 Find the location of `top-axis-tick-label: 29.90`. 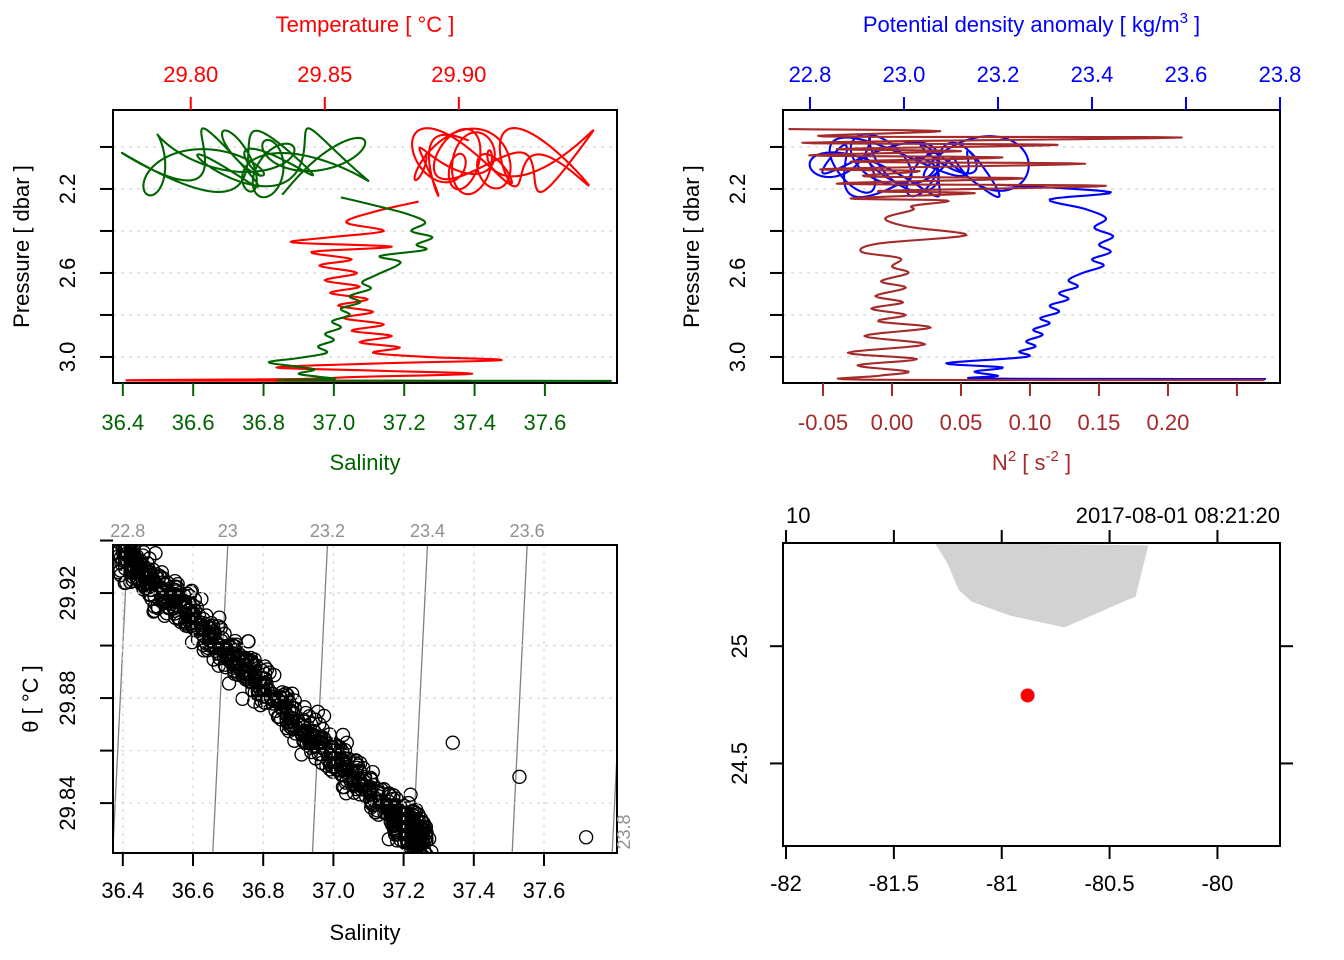

top-axis-tick-label: 29.90 is located at coordinates (458, 74).